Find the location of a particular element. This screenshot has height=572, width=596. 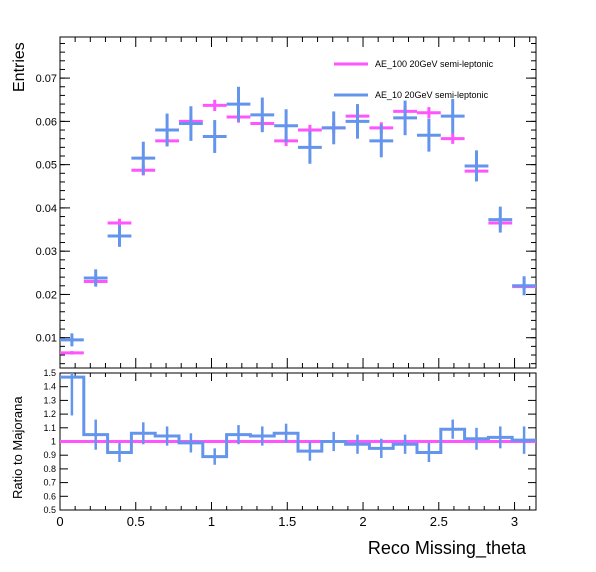

ratio-y-tick-label: 1.5 is located at coordinates (49, 373).